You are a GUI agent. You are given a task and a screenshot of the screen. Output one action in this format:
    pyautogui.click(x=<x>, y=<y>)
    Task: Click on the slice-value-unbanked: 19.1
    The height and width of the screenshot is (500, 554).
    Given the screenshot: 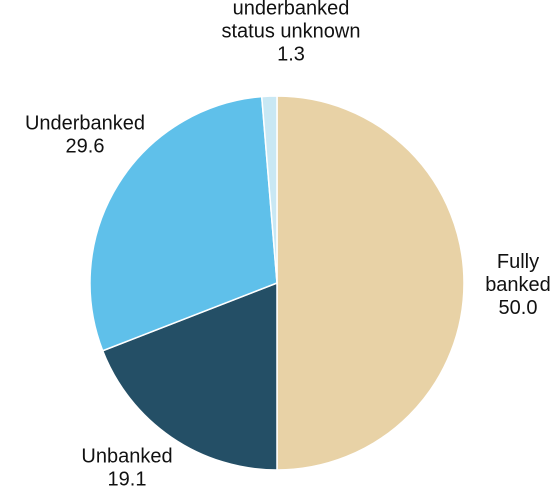 What is the action you would take?
    pyautogui.click(x=127, y=480)
    